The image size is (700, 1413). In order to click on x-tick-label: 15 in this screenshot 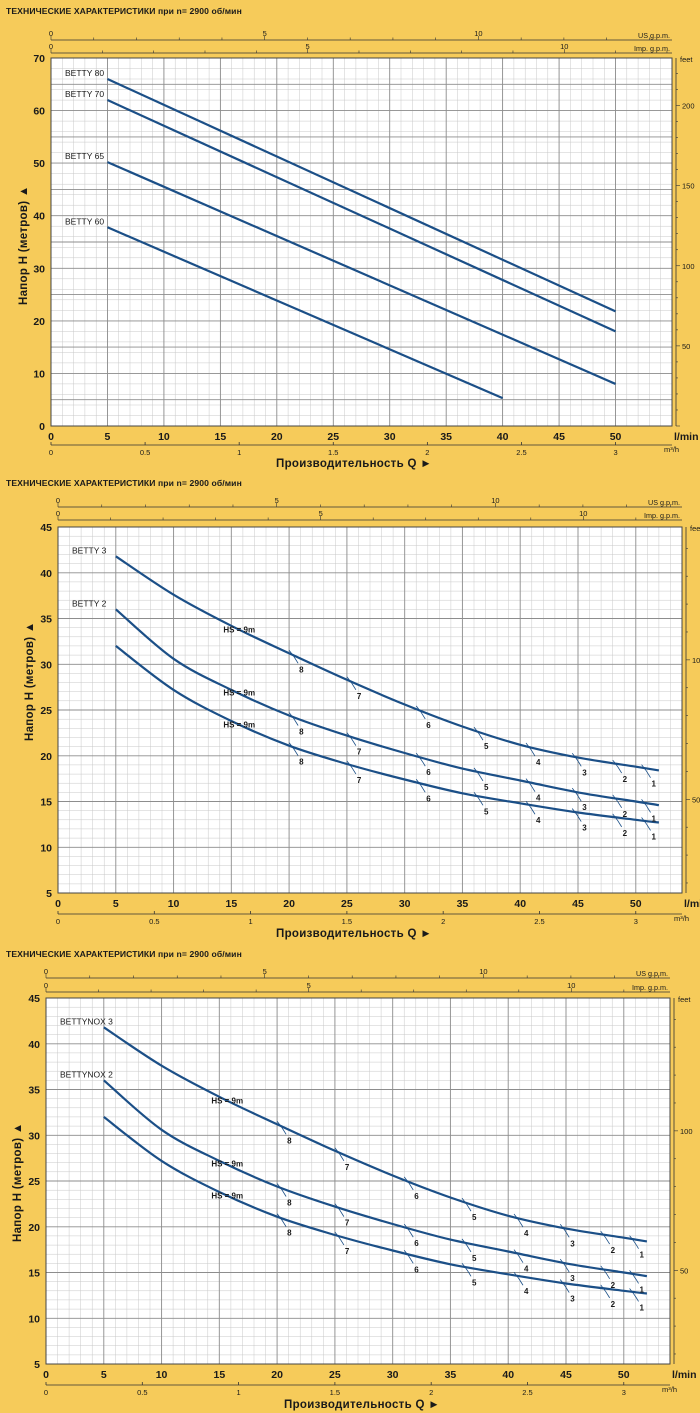, I will do `click(221, 437)`.